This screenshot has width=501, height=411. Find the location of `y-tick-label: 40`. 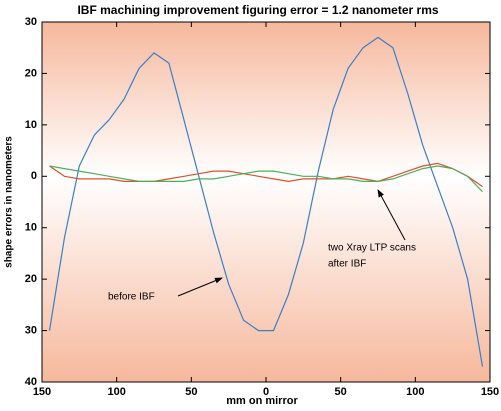

y-tick-label: 40 is located at coordinates (31, 382).